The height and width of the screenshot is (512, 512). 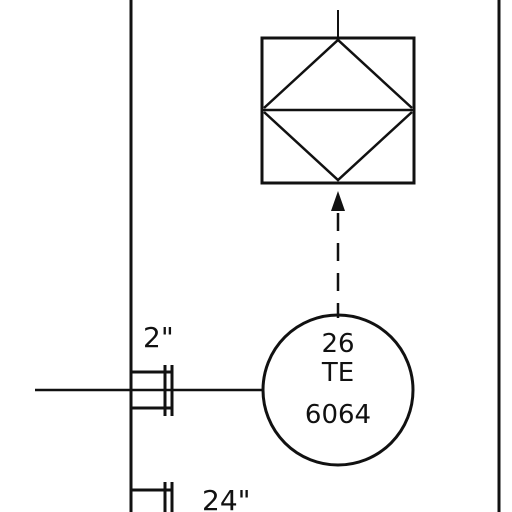 What do you see at coordinates (158, 337) in the screenshot?
I see `upper-pipe-size-label: 2"` at bounding box center [158, 337].